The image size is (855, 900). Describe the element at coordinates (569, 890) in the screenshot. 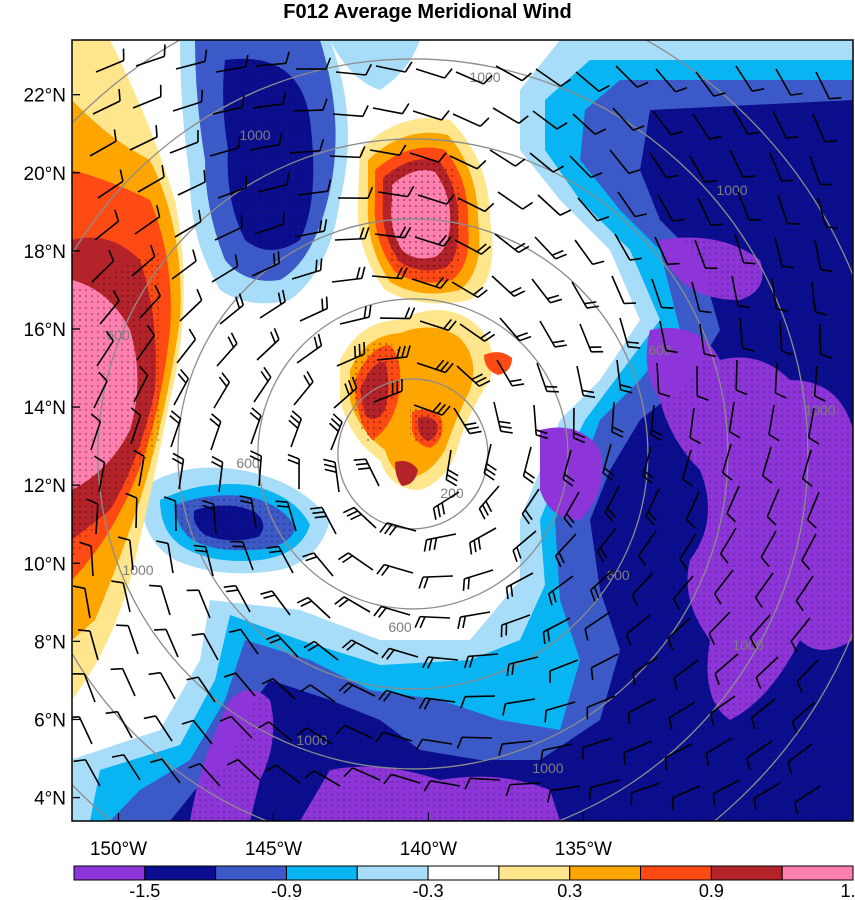

I see `colorbar-label: 0.3` at that location.